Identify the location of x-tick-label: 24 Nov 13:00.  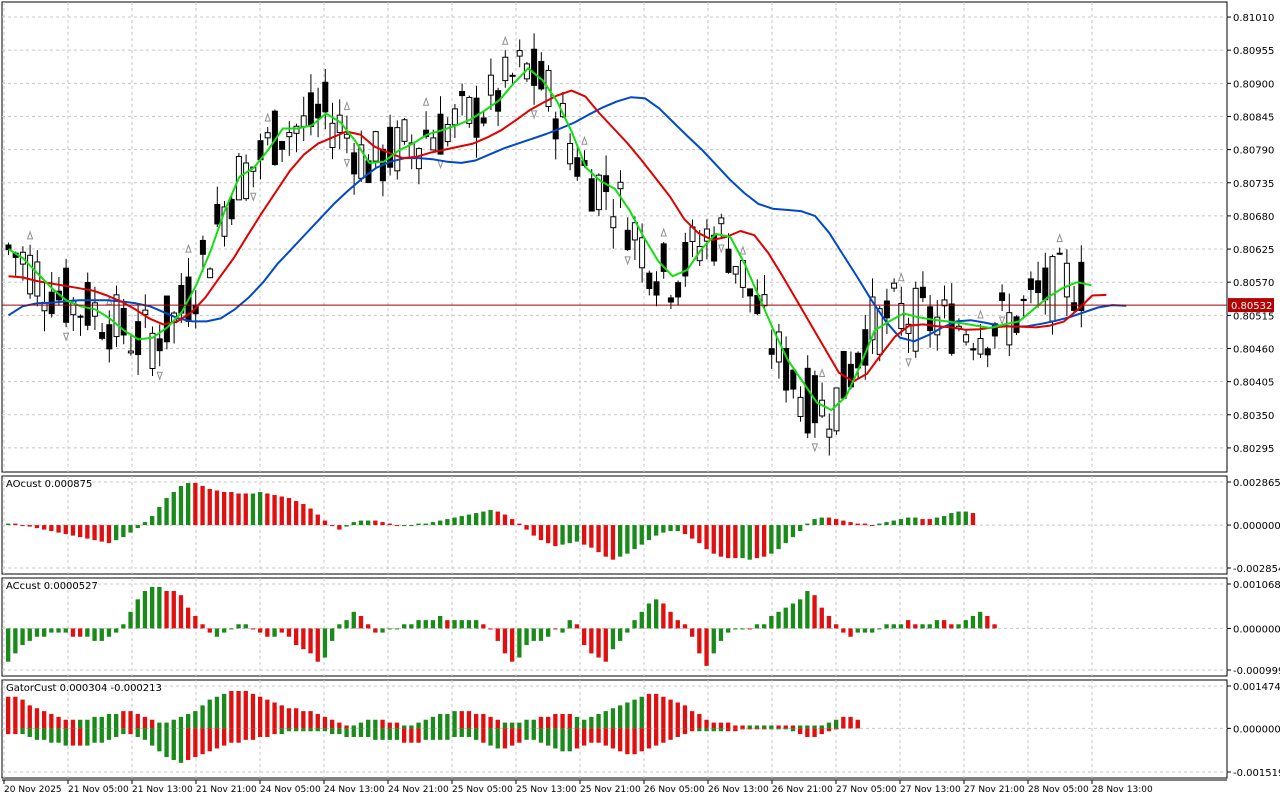
(354, 790).